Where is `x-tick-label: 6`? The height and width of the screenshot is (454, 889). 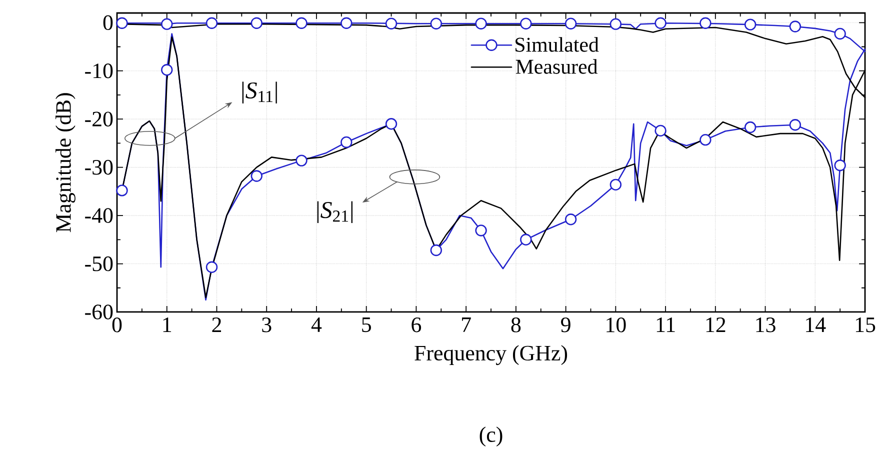
x-tick-label: 6 is located at coordinates (417, 325).